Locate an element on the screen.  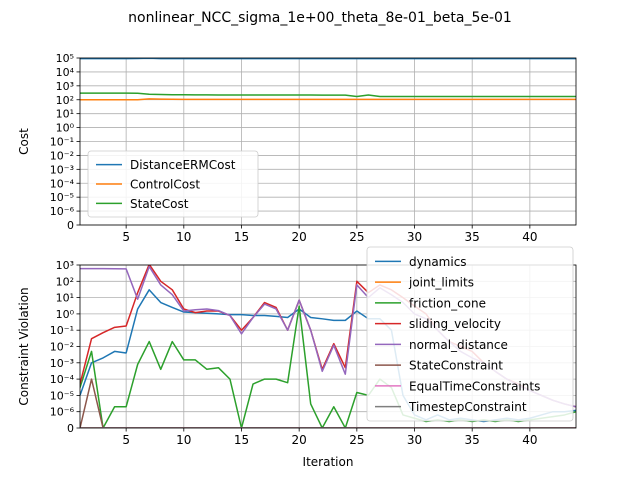
legend-label: dynamics is located at coordinates (438, 262).